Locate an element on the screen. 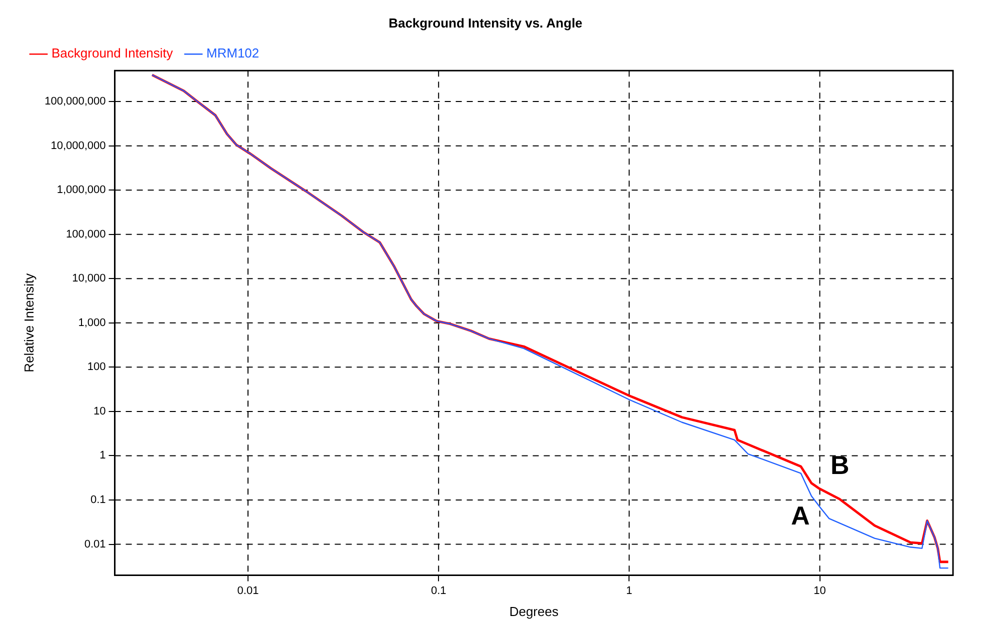  legend-label: MRM102 is located at coordinates (233, 53).